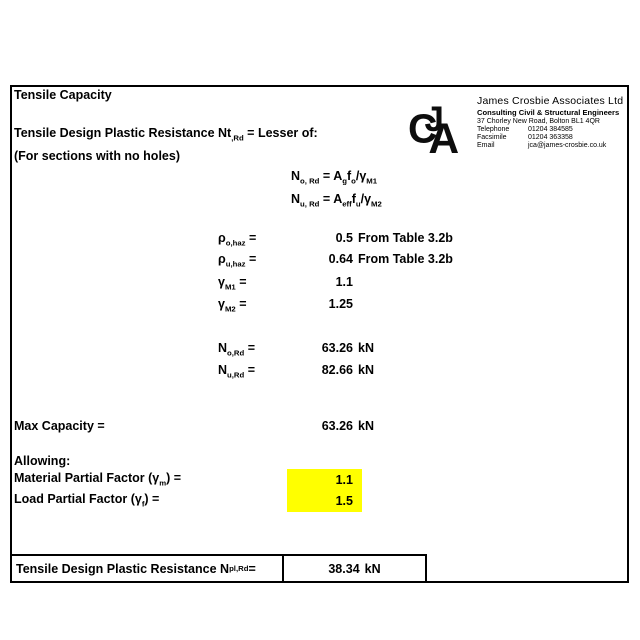 This screenshot has width=640, height=640. What do you see at coordinates (340, 259) in the screenshot?
I see `param-rho-u-haz-value: 0.64` at bounding box center [340, 259].